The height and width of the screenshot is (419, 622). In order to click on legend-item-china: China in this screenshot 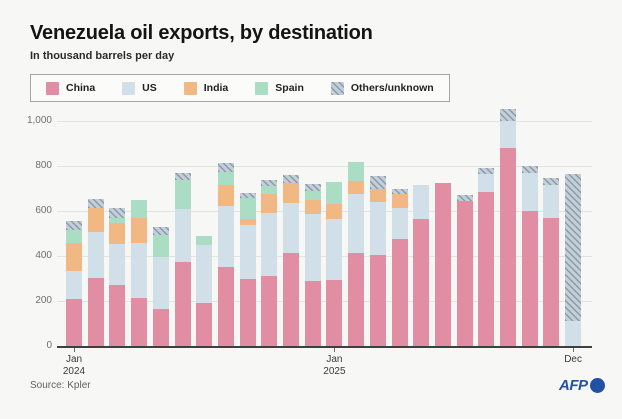, I will do `click(71, 88)`.